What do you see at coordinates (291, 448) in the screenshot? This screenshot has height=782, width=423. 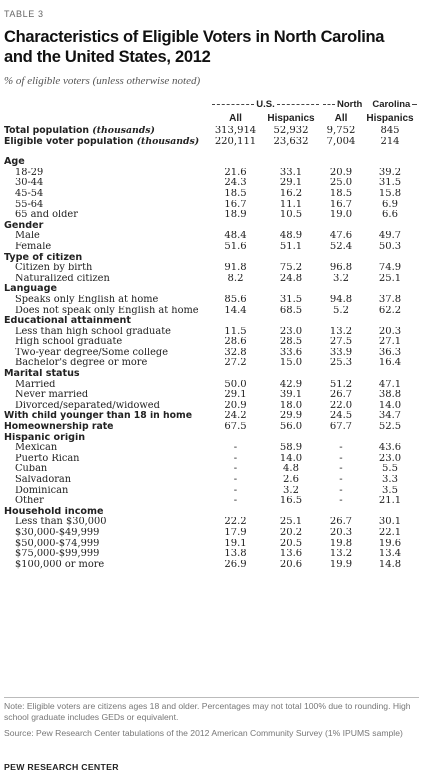 I see `cell-value: 58.9` at bounding box center [291, 448].